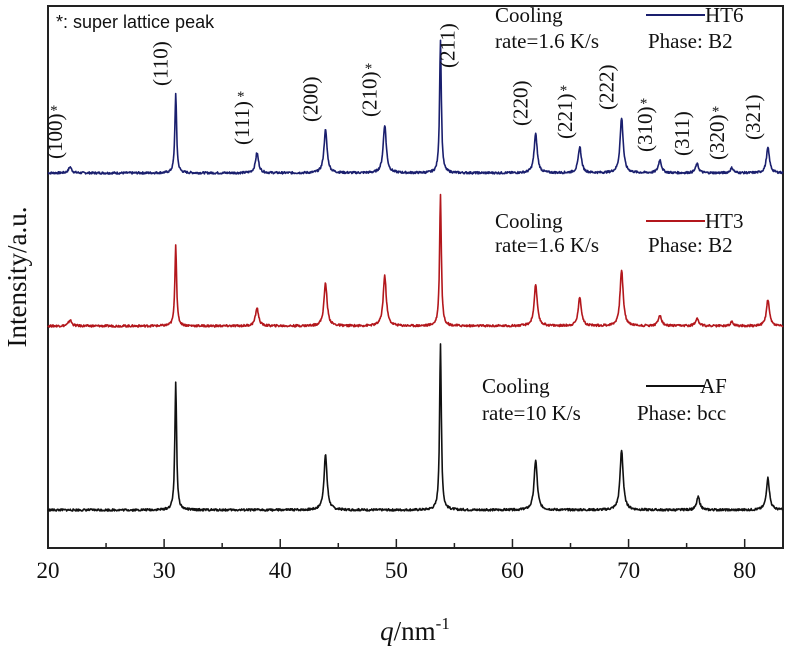  Describe the element at coordinates (48, 570) in the screenshot. I see `x-tick-label: 20` at that location.